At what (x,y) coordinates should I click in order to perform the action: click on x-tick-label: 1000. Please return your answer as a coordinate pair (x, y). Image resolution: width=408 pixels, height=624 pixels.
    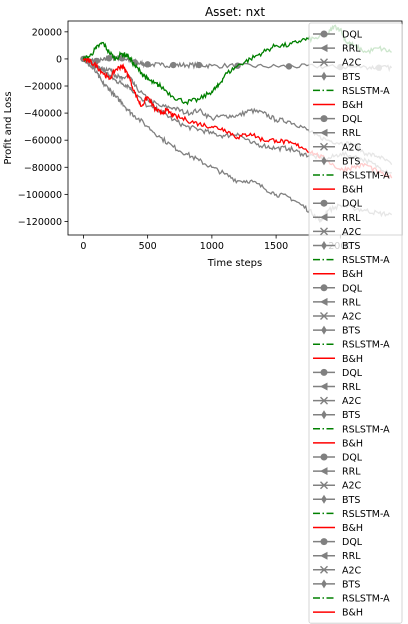
    Looking at the image, I should click on (212, 246).